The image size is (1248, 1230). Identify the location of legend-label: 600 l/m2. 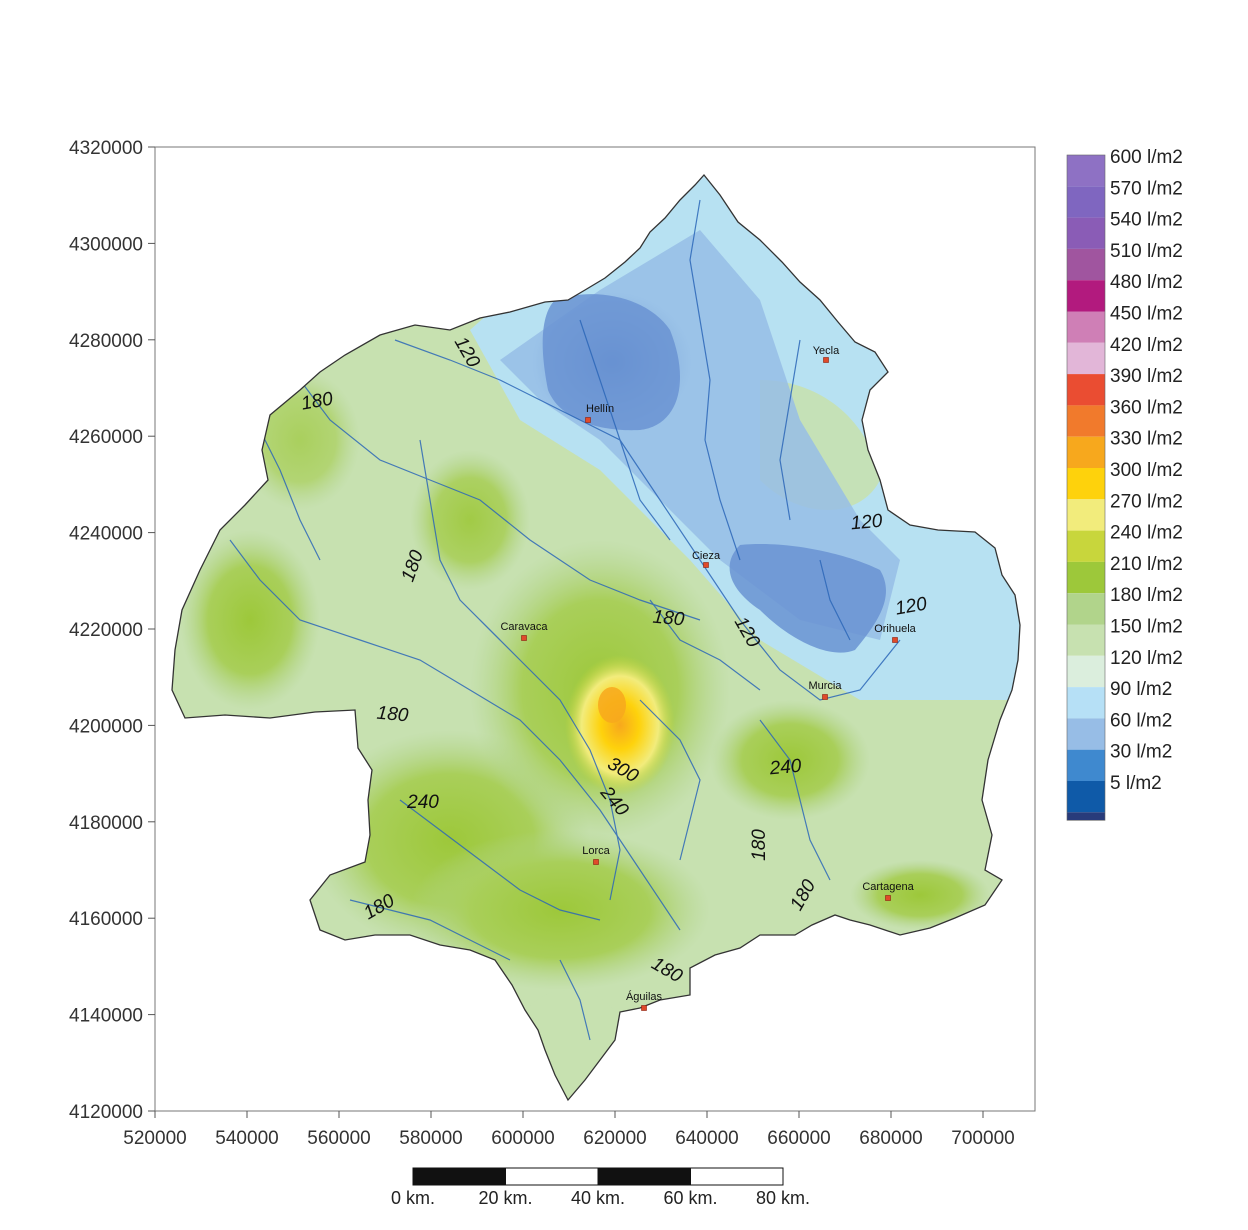
(1146, 157).